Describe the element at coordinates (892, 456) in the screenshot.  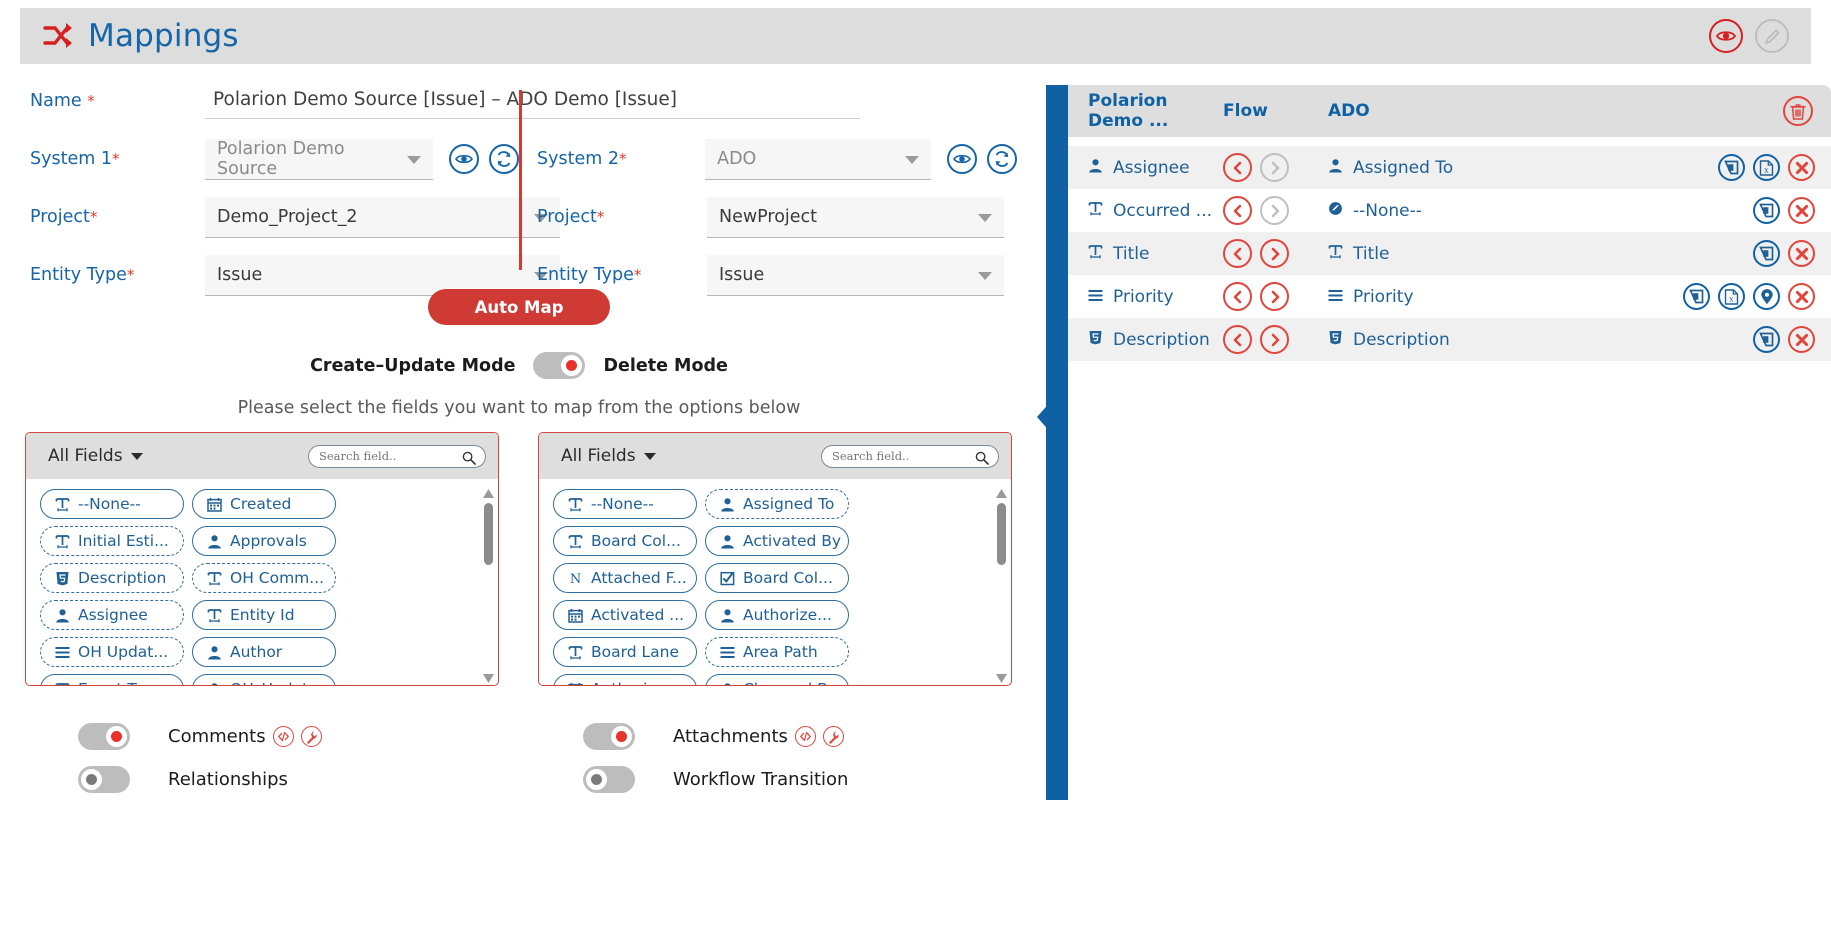
I see `target-search-input` at that location.